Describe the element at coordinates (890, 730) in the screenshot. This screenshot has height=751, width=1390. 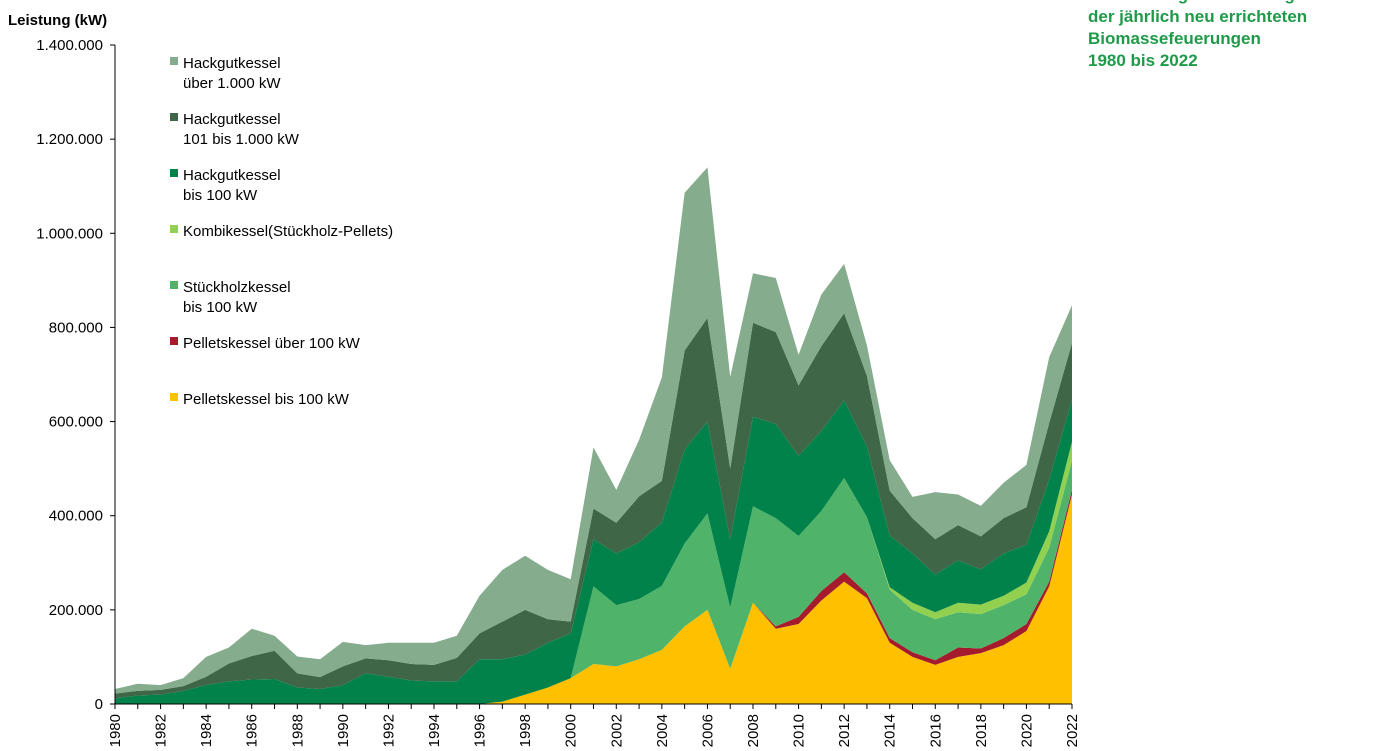
I see `x-tick-label: 2014` at that location.